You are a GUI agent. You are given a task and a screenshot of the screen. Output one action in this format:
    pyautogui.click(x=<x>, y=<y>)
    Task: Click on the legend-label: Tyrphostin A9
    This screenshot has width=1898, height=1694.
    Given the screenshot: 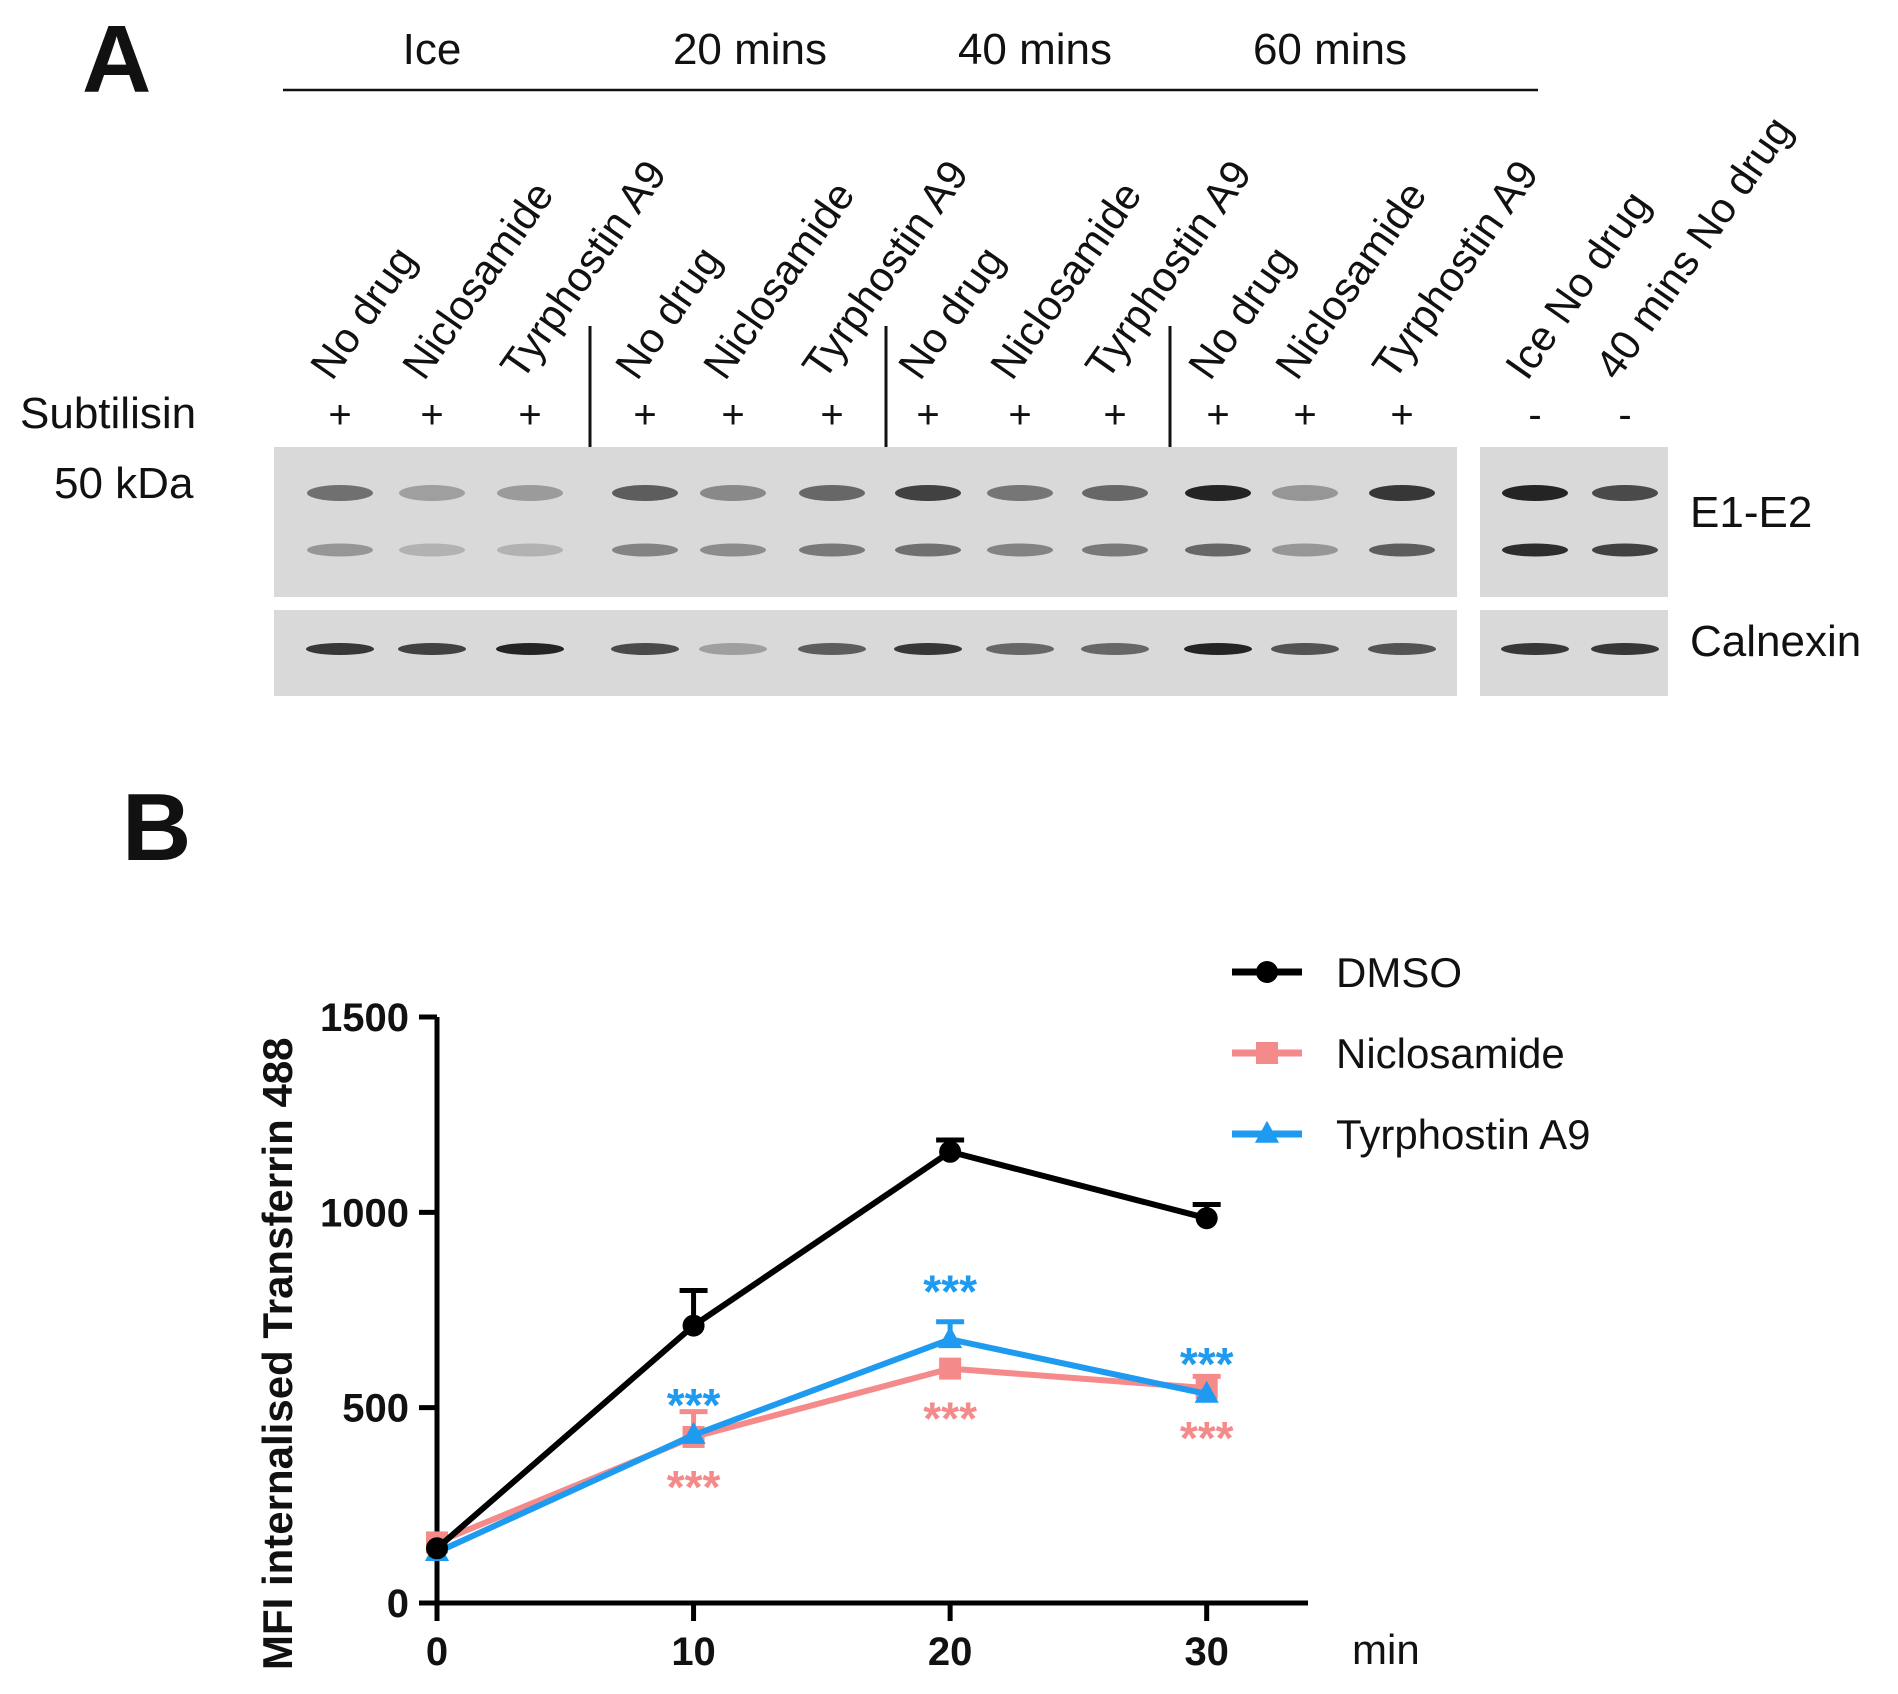 What is the action you would take?
    pyautogui.click(x=1463, y=1134)
    